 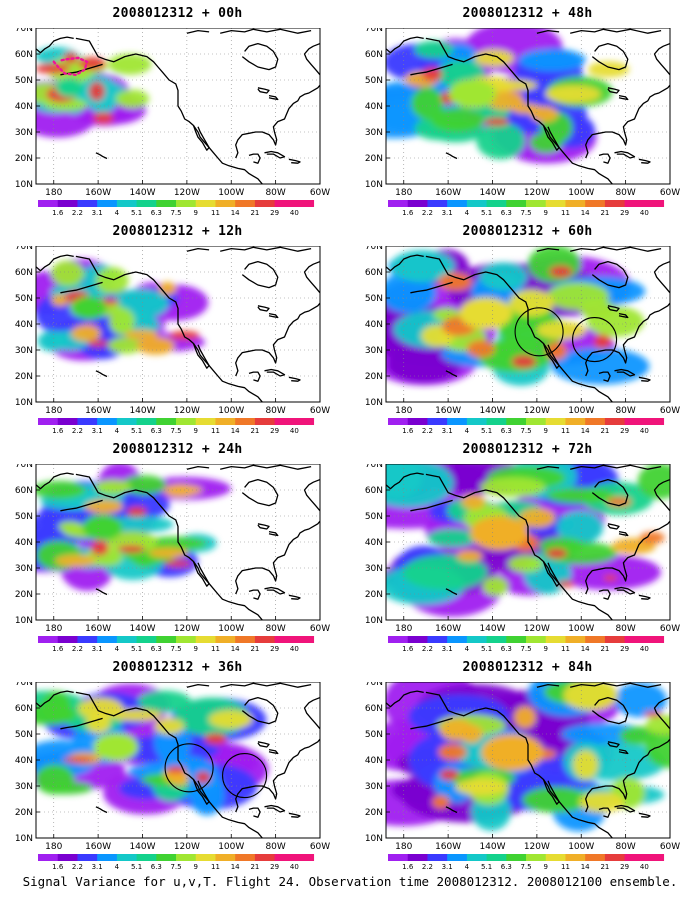 I want to click on colorbar-label: 3.1, so click(x=447, y=649).